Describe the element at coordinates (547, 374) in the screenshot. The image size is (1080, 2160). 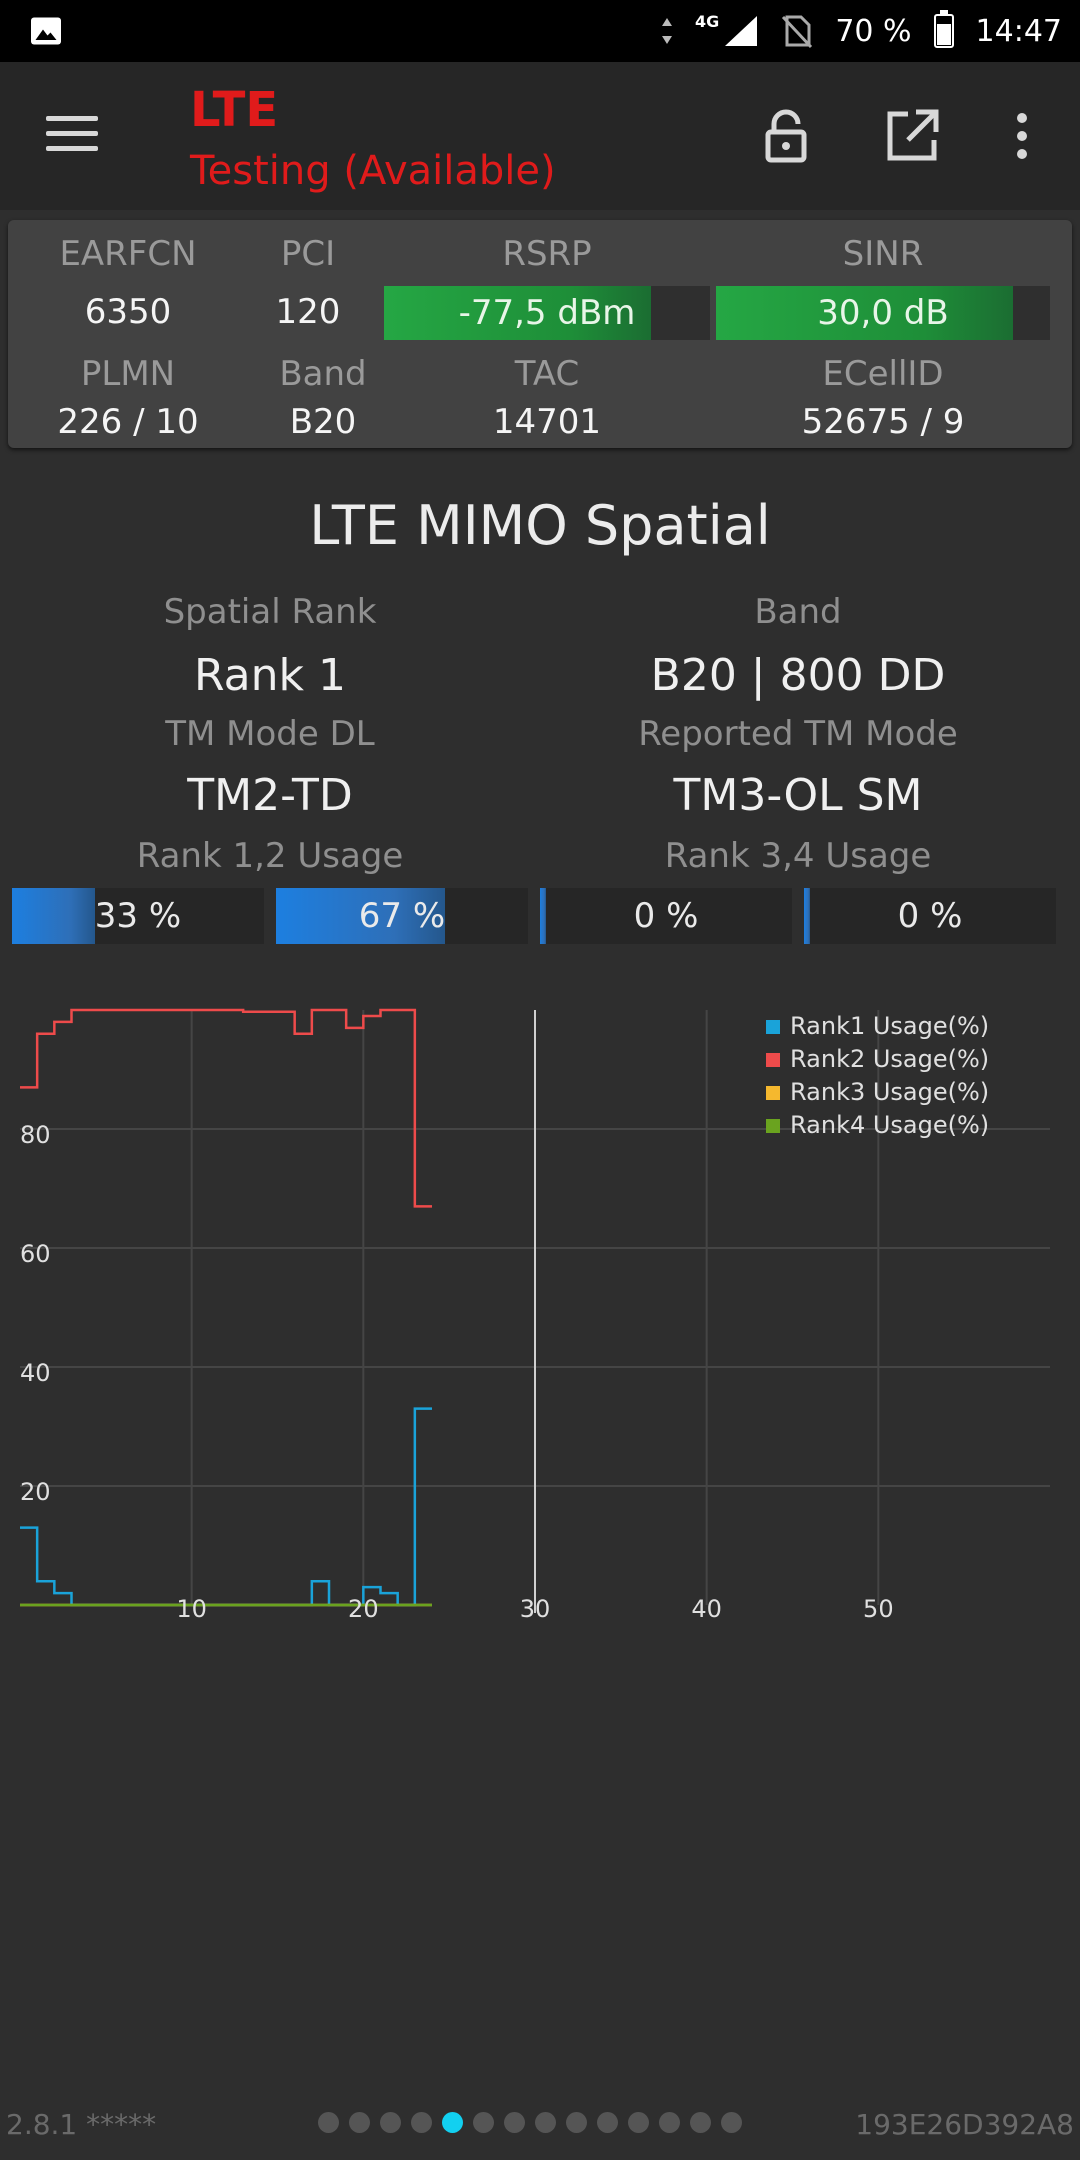
I see `tac-label: TAC` at that location.